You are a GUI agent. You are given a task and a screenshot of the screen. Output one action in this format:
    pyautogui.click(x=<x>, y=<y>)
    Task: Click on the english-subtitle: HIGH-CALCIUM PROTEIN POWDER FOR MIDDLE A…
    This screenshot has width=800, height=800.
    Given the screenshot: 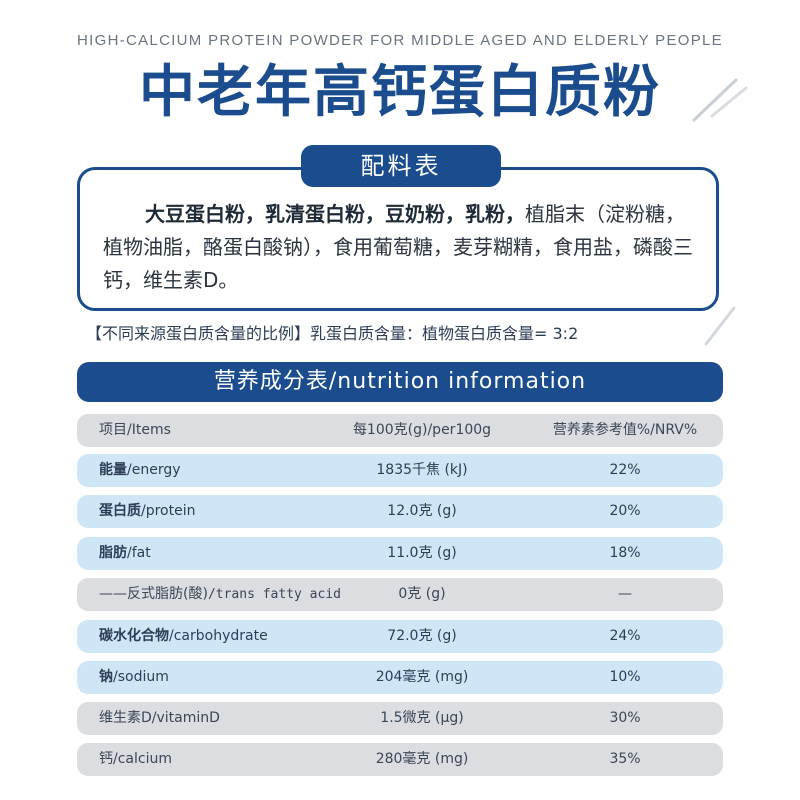 What is the action you would take?
    pyautogui.click(x=400, y=40)
    